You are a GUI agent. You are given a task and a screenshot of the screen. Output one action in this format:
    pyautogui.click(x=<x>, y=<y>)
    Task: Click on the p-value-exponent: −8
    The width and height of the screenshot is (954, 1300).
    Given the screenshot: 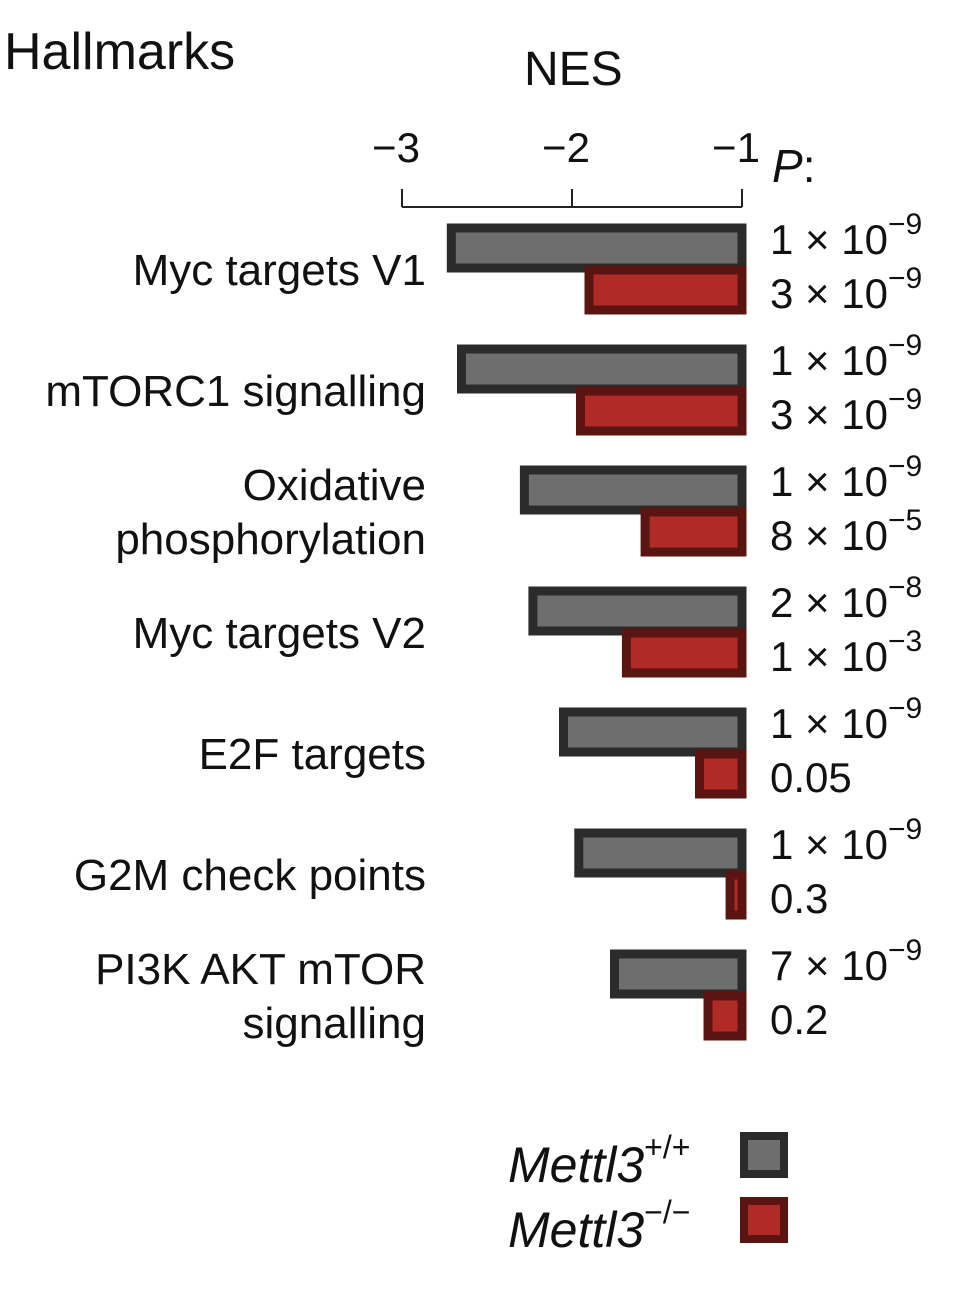 What is the action you would take?
    pyautogui.click(x=905, y=587)
    